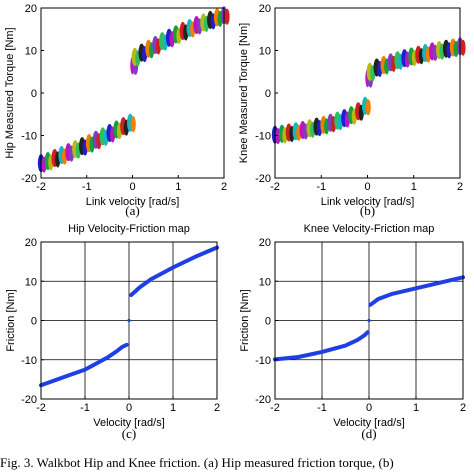  Describe the element at coordinates (129, 433) in the screenshot. I see `panel-label: (c)` at that location.